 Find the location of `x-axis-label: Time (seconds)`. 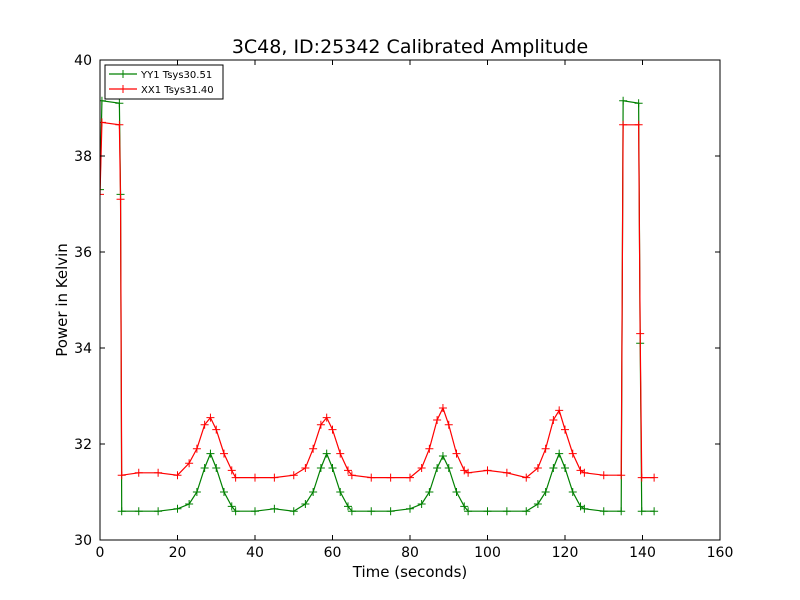

x-axis-label: Time (seconds) is located at coordinates (410, 572).